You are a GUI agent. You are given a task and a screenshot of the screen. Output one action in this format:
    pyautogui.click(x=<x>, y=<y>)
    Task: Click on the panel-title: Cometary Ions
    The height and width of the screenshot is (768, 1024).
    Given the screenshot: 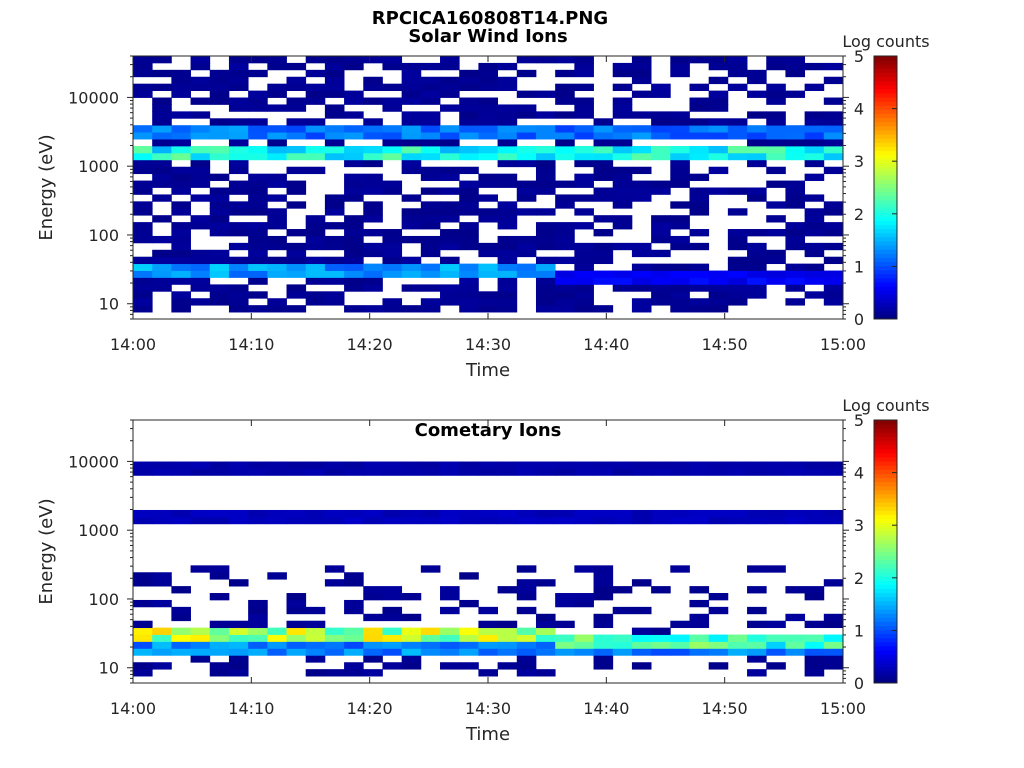 What is the action you would take?
    pyautogui.click(x=488, y=430)
    